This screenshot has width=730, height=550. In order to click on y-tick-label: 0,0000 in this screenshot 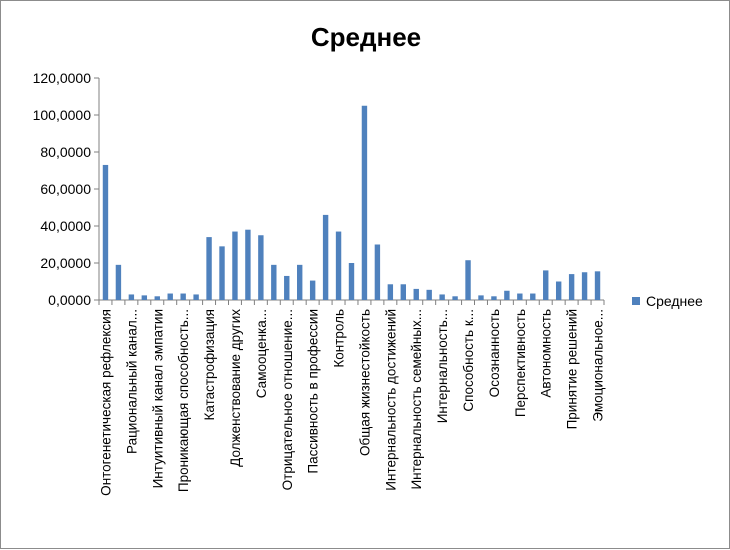, I will do `click(69, 300)`.